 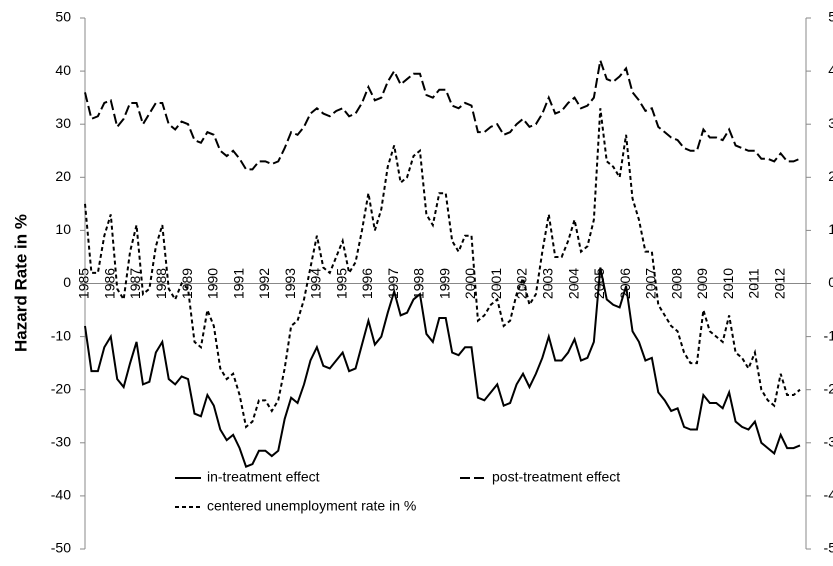 I want to click on y-tick-label: 10, so click(x=63, y=229).